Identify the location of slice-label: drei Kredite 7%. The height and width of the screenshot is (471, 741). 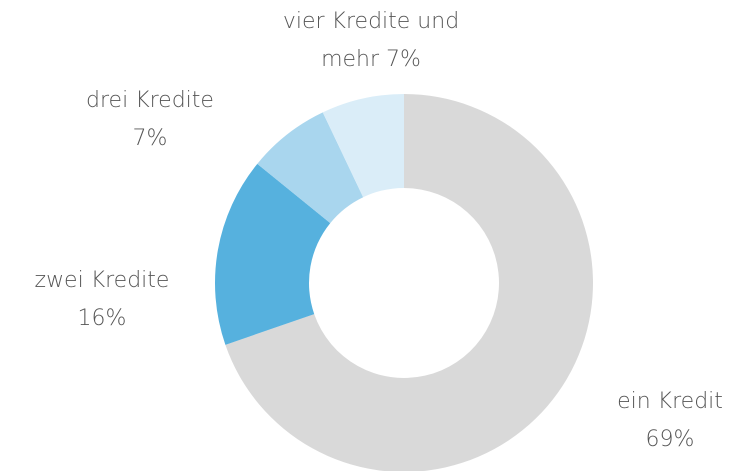
(150, 120).